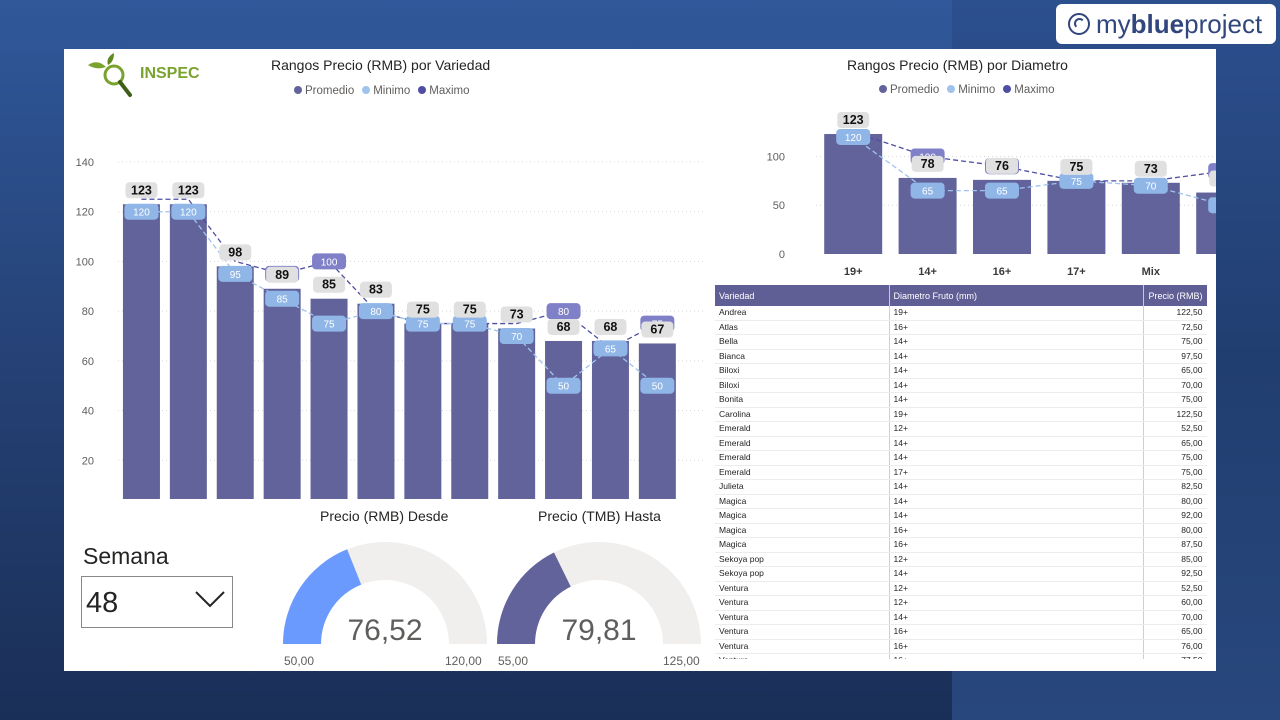  What do you see at coordinates (657, 329) in the screenshot?
I see `label-promedio: 67` at bounding box center [657, 329].